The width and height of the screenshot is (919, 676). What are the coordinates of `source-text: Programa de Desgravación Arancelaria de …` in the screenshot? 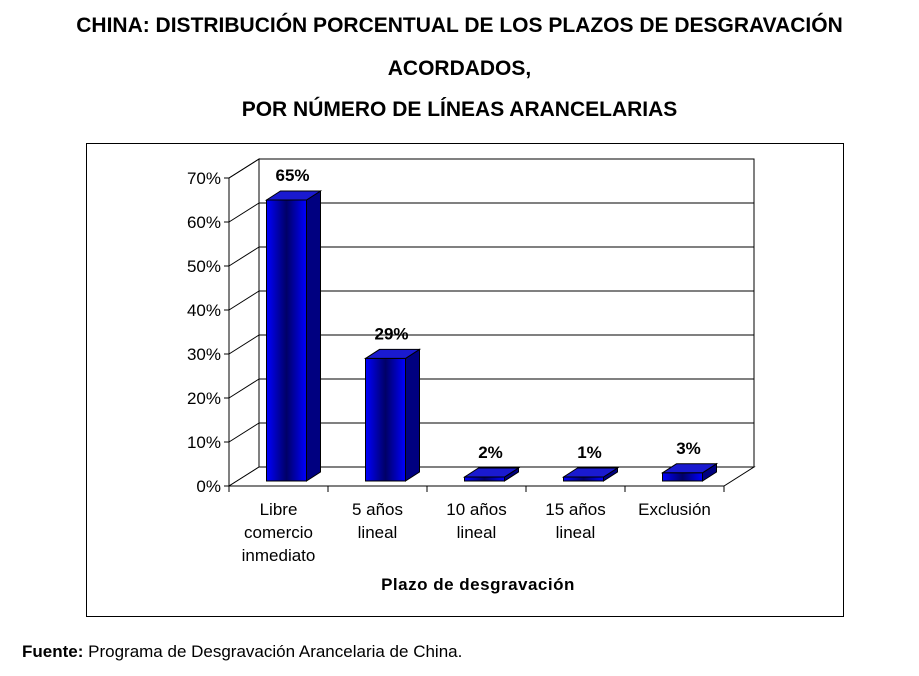 It's located at (275, 651).